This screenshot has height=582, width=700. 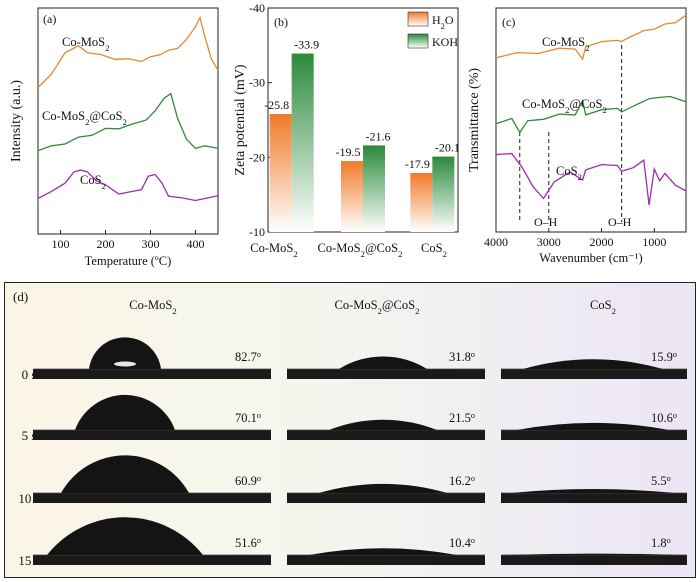 What do you see at coordinates (460, 418) in the screenshot?
I see `contact-angle-label-part: 21.5` at bounding box center [460, 418].